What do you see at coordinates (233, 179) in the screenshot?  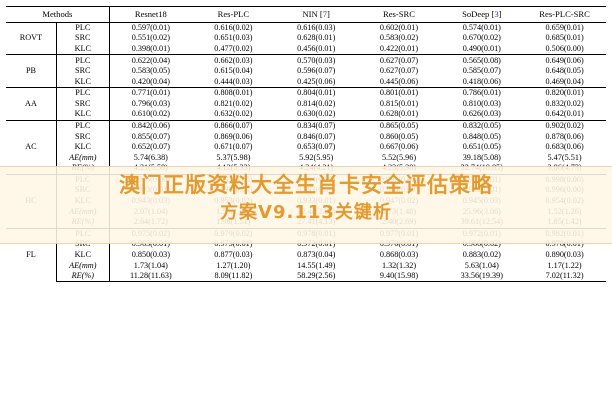 I see `cell-value: 0.997(0.00)` at bounding box center [233, 179].